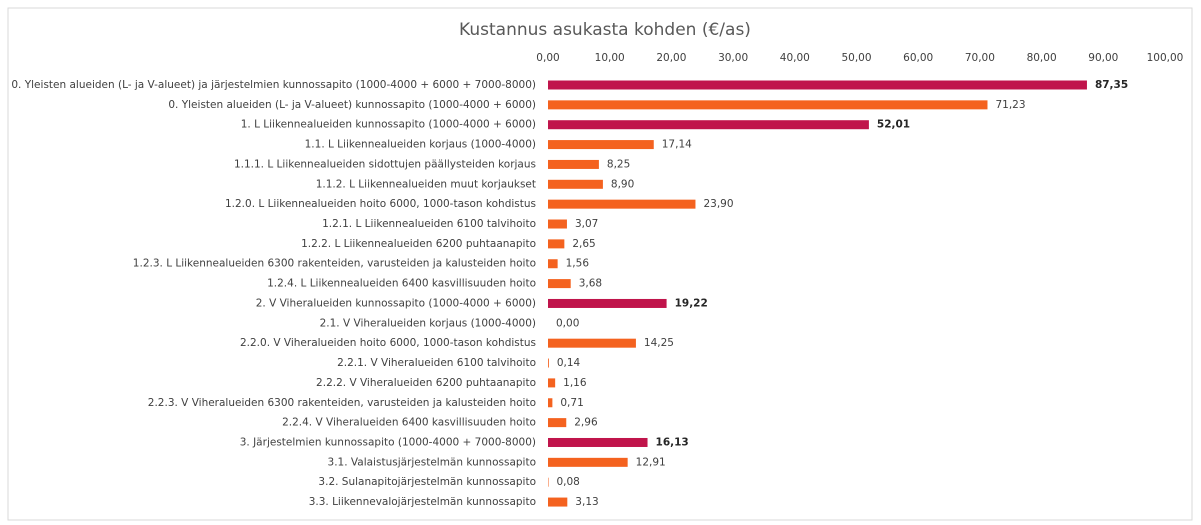 This screenshot has width=1201, height=525. I want to click on value-label: 2,65, so click(583, 244).